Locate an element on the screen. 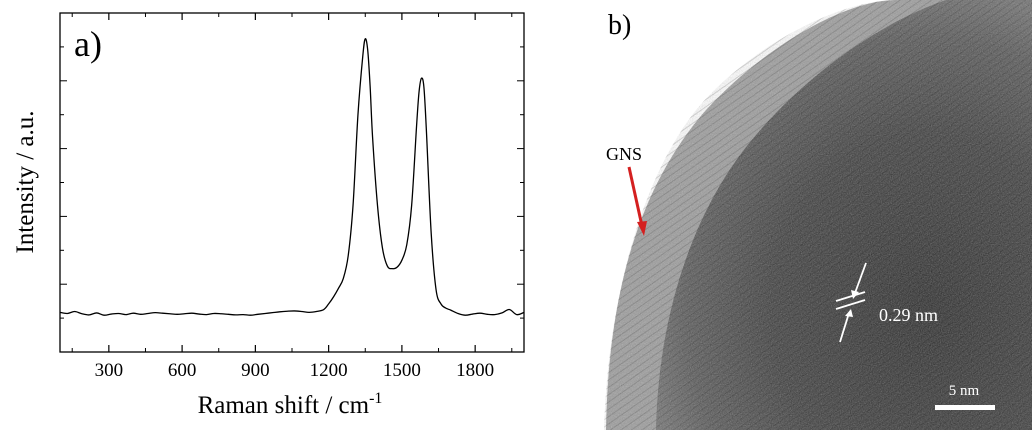 This screenshot has height=430, width=1032. y-axis-title: Intensity / a.u. is located at coordinates (25, 181).